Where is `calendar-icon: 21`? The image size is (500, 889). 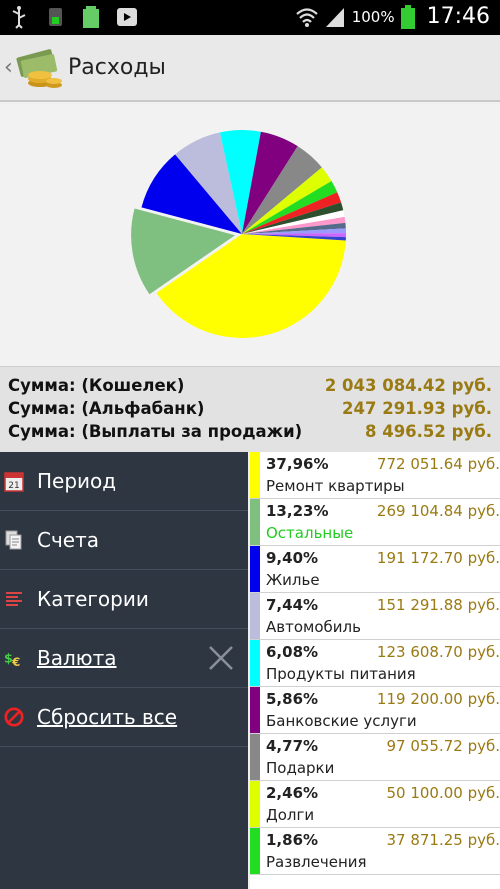 calendar-icon: 21 is located at coordinates (14, 482).